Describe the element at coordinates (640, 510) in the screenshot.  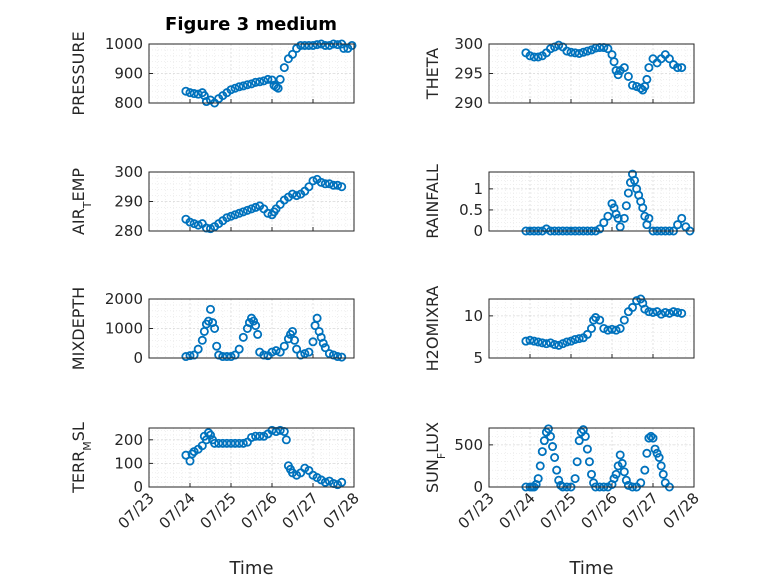
I see `x-tick-label: 07/27` at that location.